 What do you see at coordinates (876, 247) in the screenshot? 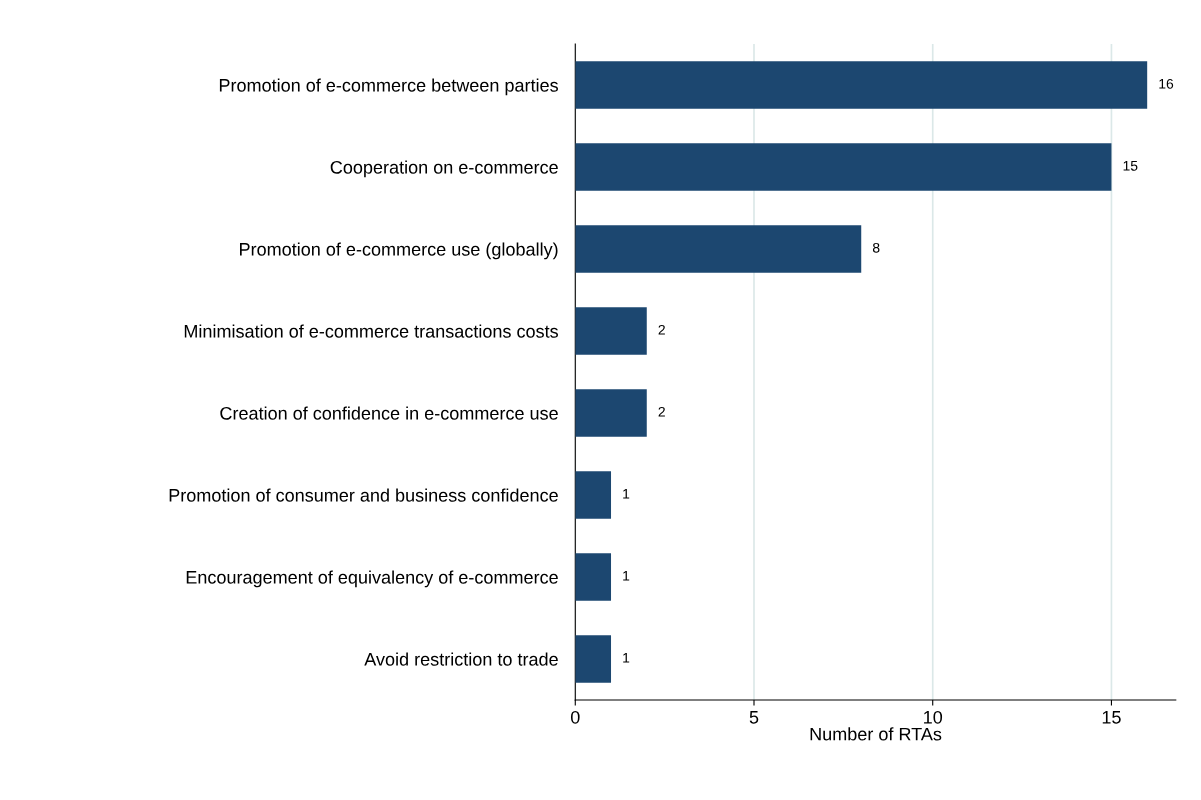
I see `data-label: 8` at bounding box center [876, 247].